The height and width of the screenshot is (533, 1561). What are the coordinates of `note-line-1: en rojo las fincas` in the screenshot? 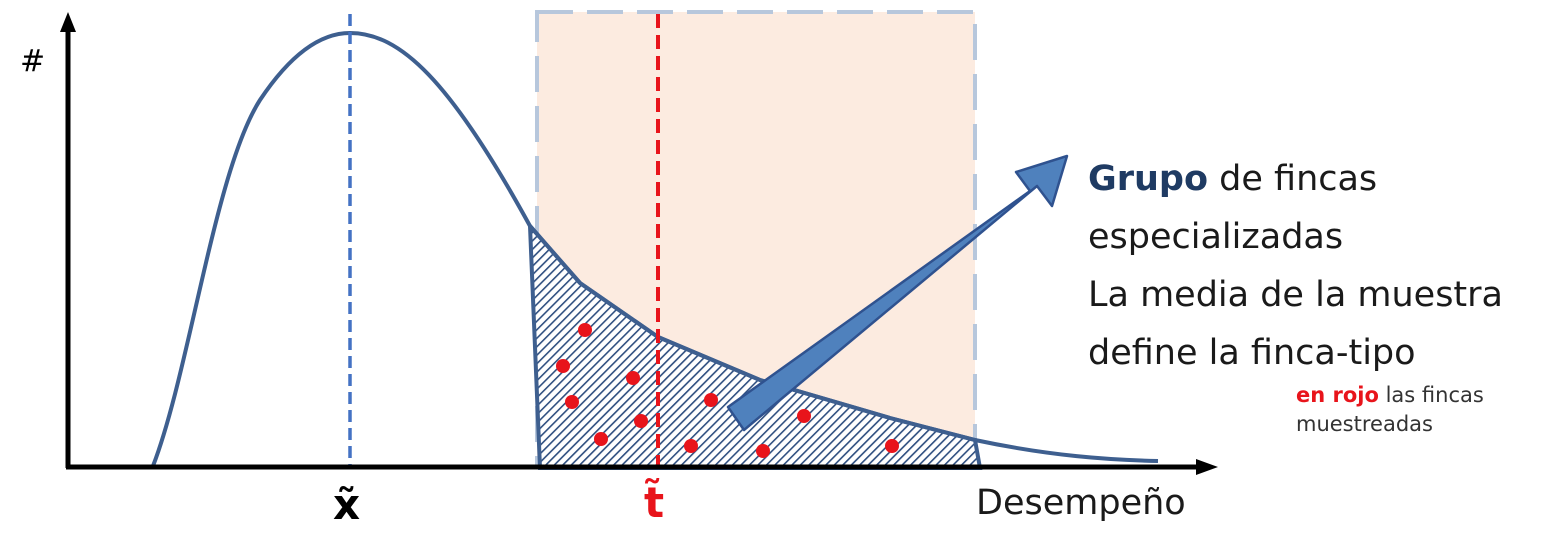 It's located at (1390, 395).